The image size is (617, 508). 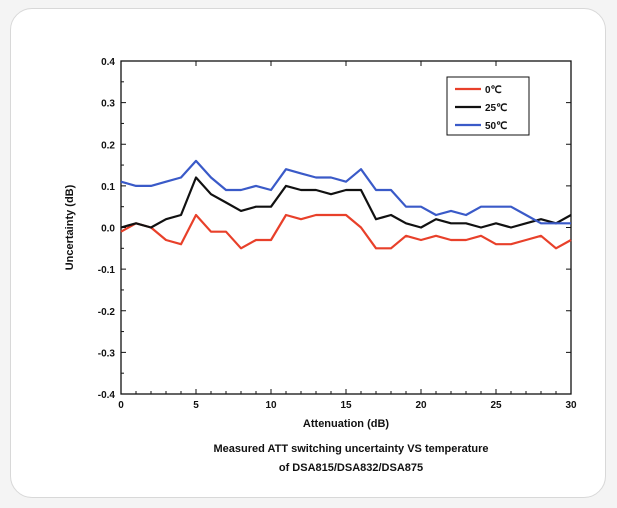 I want to click on y-tick-label: 0.1, so click(x=108, y=187).